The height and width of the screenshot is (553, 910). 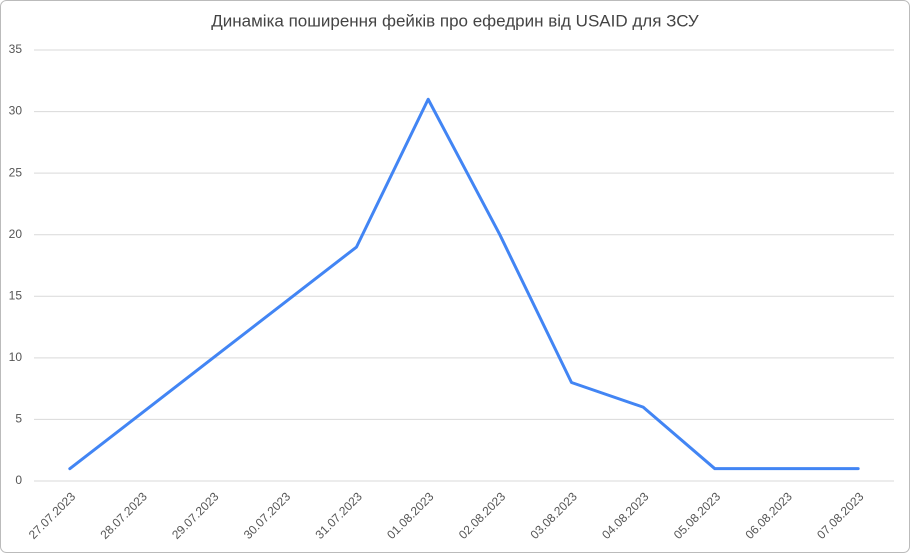 I want to click on y-tick-label: 0, so click(x=18, y=480).